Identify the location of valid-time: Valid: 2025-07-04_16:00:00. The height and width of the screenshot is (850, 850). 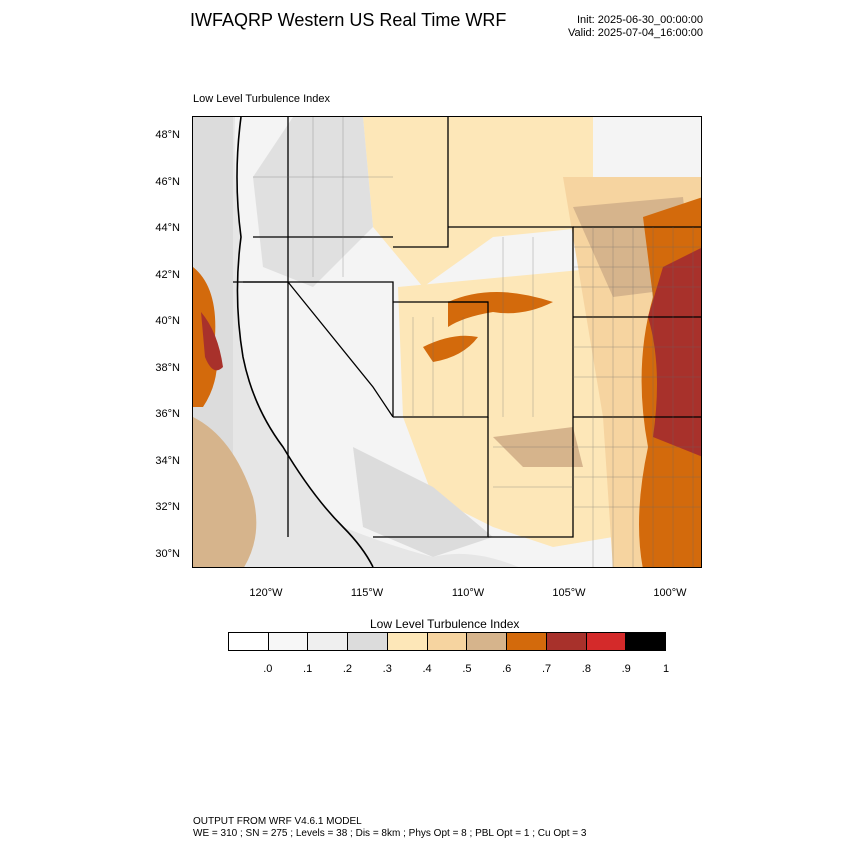
(635, 33).